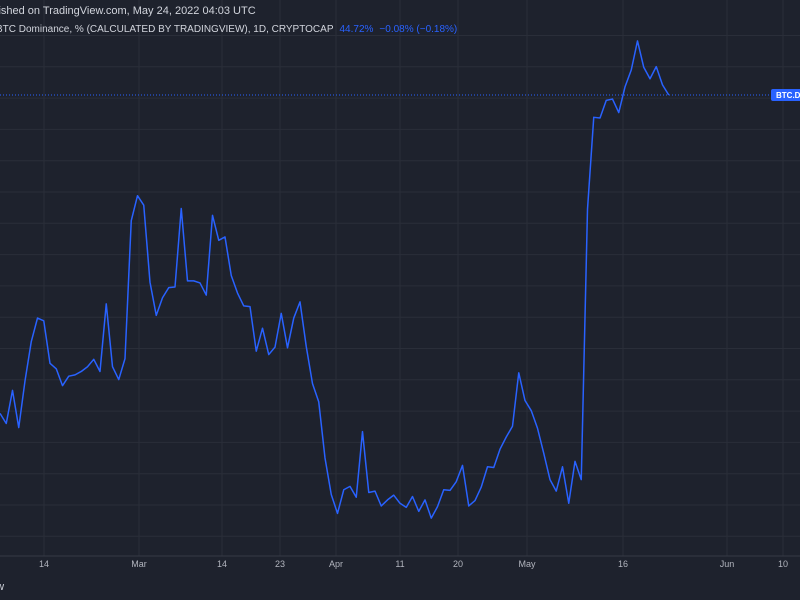  I want to click on time-axis-tick-label: 20, so click(458, 564).